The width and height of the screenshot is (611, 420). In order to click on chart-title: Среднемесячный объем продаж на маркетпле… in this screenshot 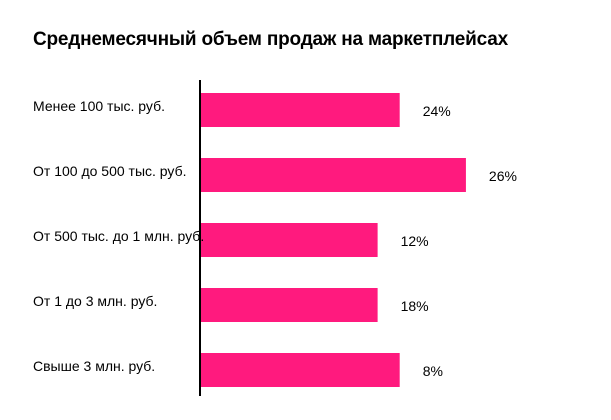, I will do `click(270, 39)`.